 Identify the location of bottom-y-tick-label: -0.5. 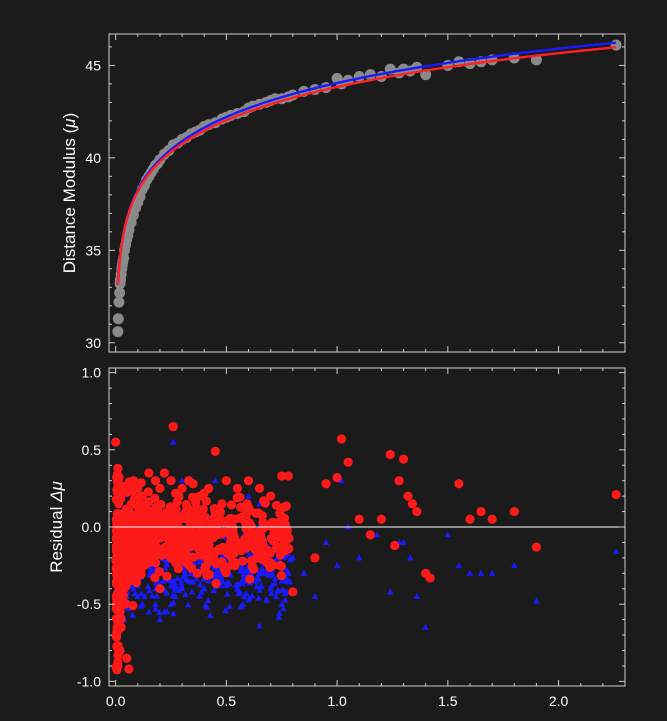
(89, 604).